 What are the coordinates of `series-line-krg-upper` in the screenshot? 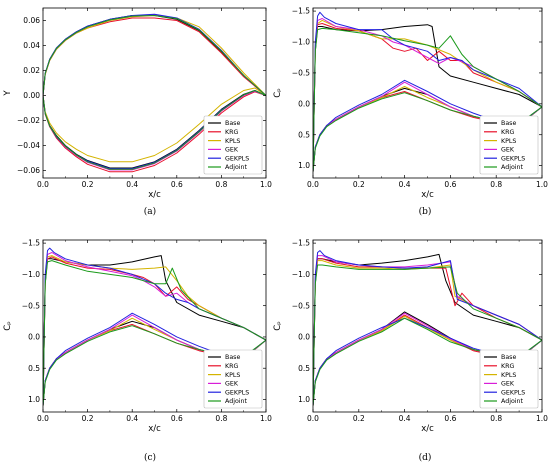 It's located at (154, 56).